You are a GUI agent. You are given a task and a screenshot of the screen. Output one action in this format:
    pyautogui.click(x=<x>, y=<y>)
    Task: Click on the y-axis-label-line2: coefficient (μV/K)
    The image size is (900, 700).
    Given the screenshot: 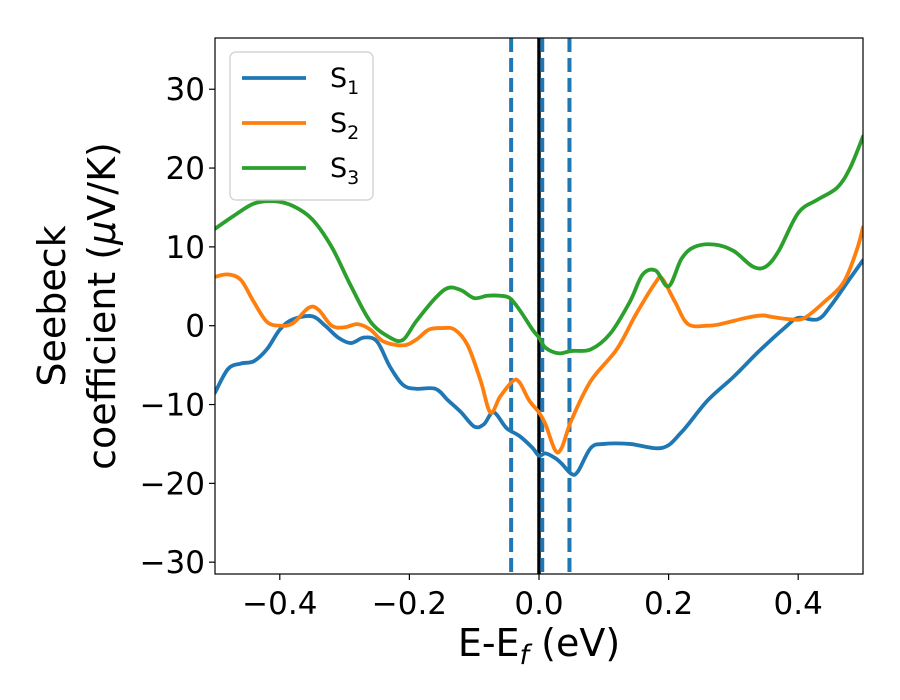 What is the action you would take?
    pyautogui.click(x=102, y=306)
    